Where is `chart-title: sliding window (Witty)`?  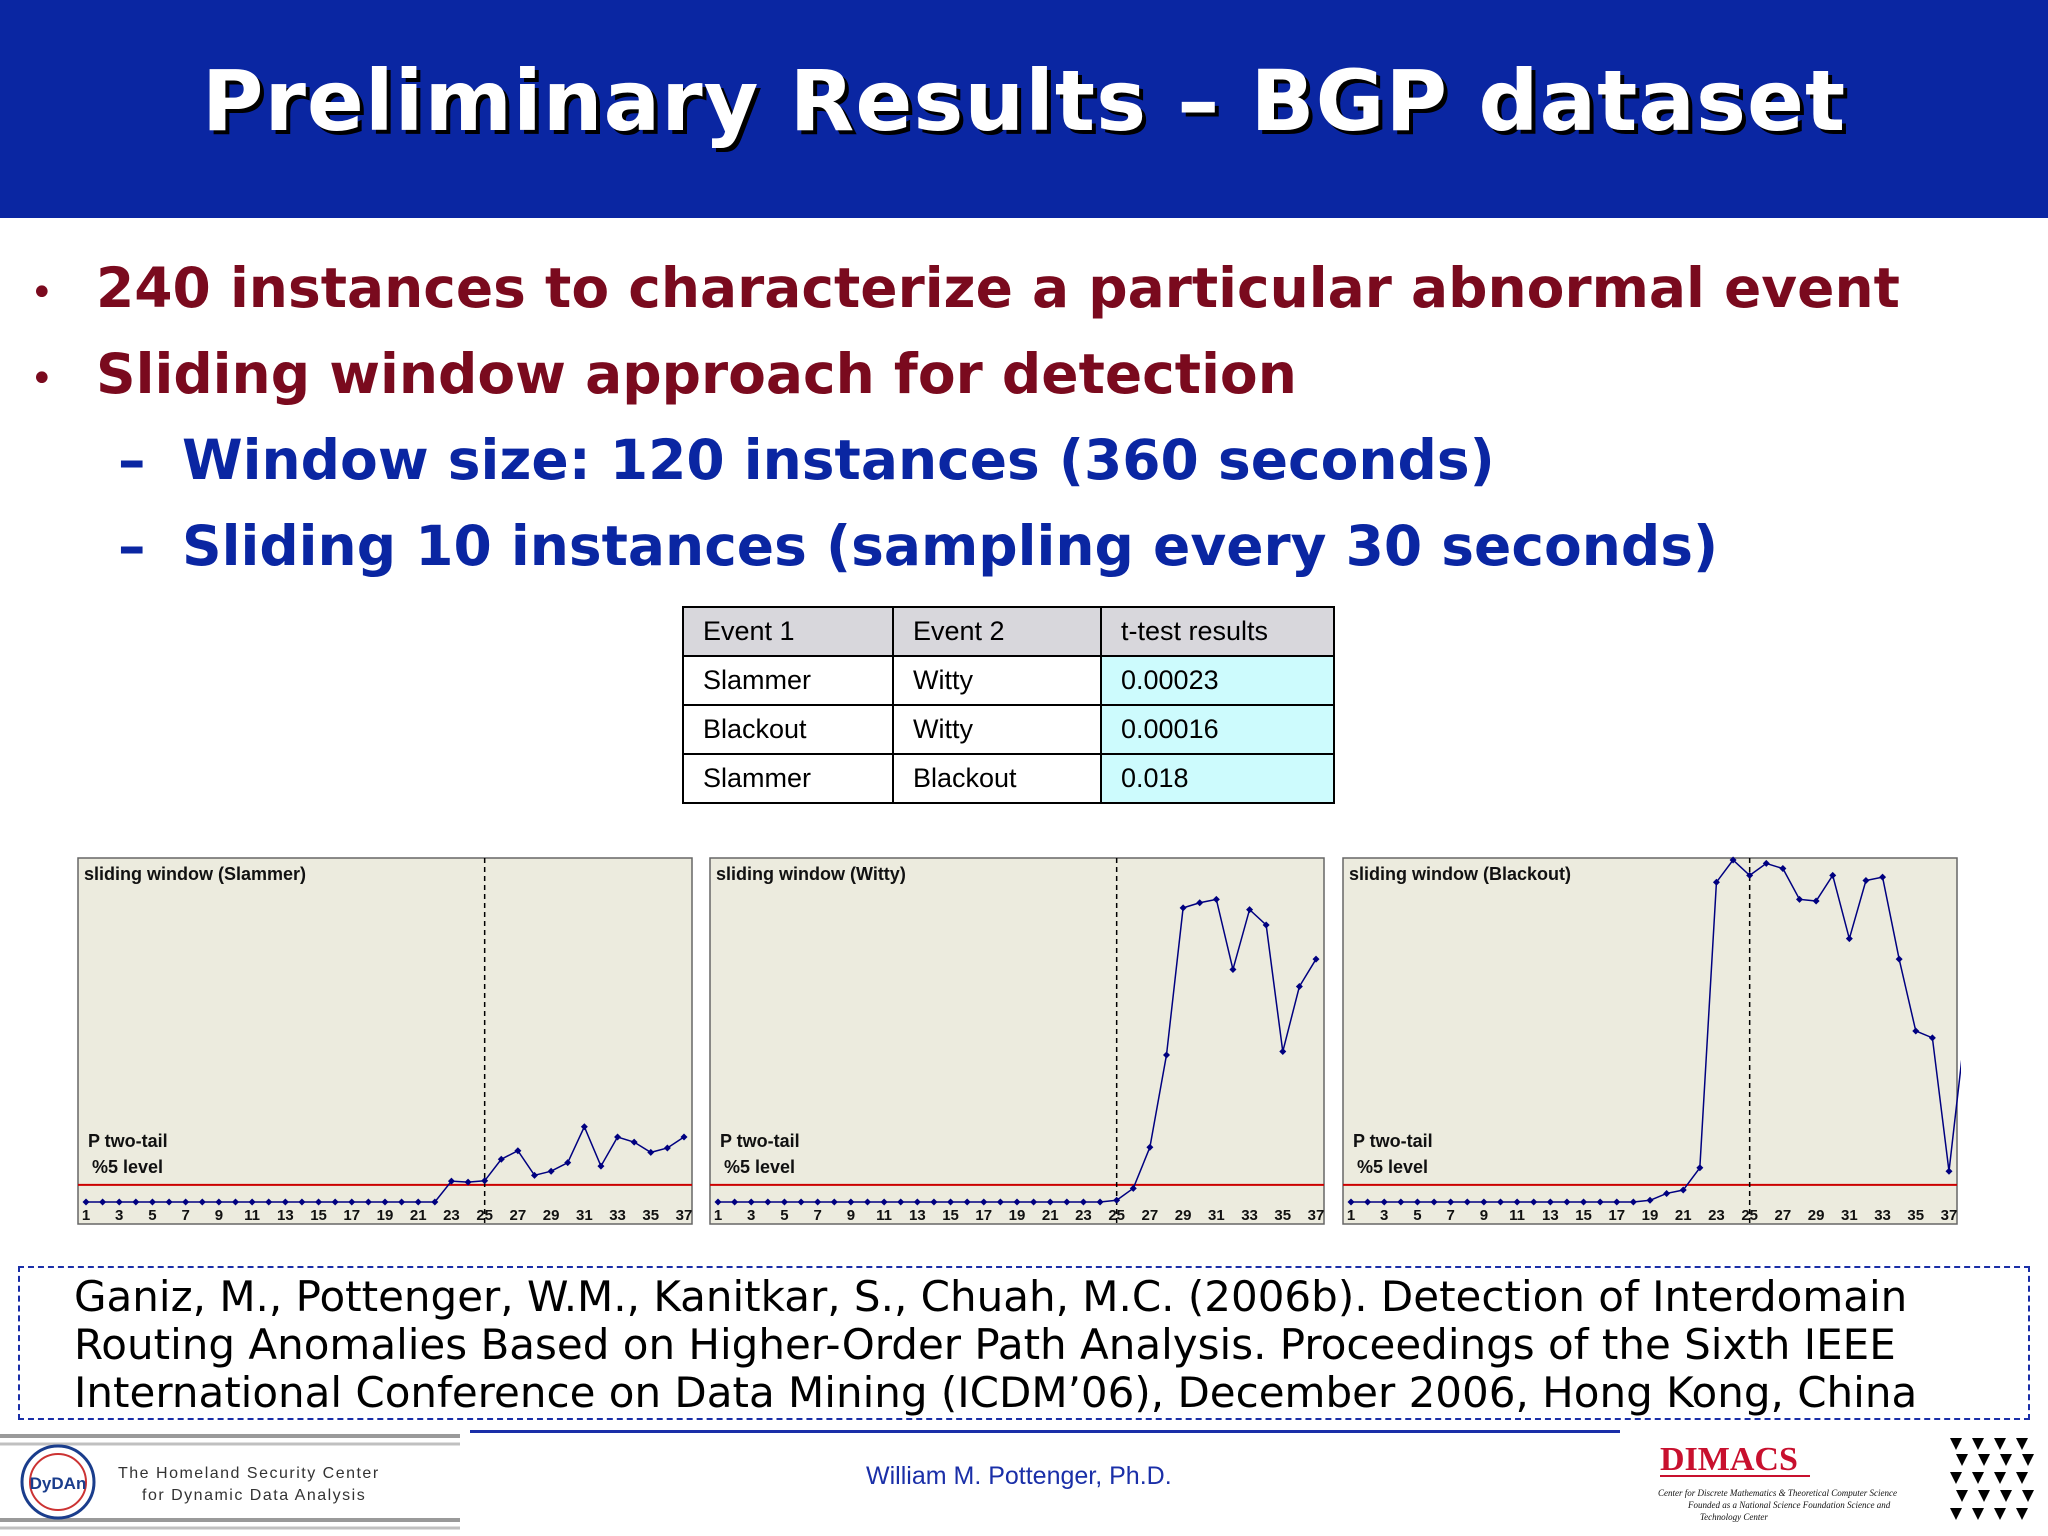
chart-title: sliding window (Witty) is located at coordinates (811, 874).